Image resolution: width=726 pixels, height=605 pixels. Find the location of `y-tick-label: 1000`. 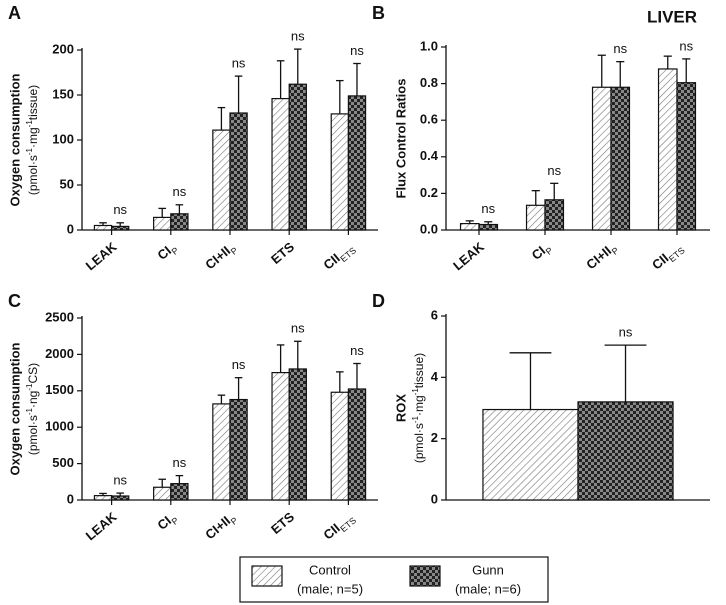

y-tick-label: 1000 is located at coordinates (59, 426).